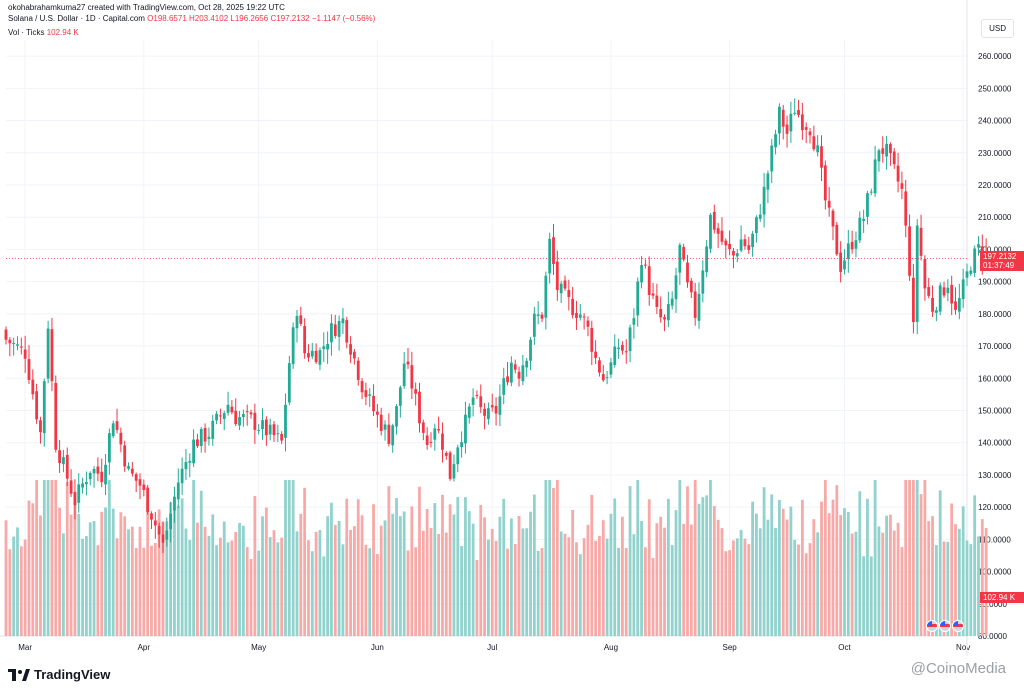 This screenshot has height=691, width=1024. I want to click on last-price-tag: 197.2132 01:37:49, so click(1002, 261).